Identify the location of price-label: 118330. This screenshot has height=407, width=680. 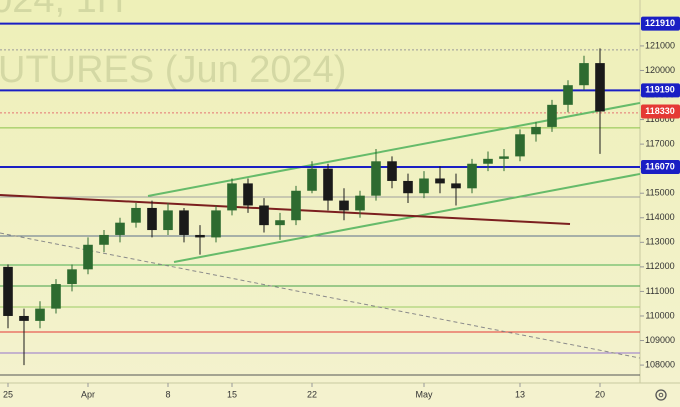
(660, 111).